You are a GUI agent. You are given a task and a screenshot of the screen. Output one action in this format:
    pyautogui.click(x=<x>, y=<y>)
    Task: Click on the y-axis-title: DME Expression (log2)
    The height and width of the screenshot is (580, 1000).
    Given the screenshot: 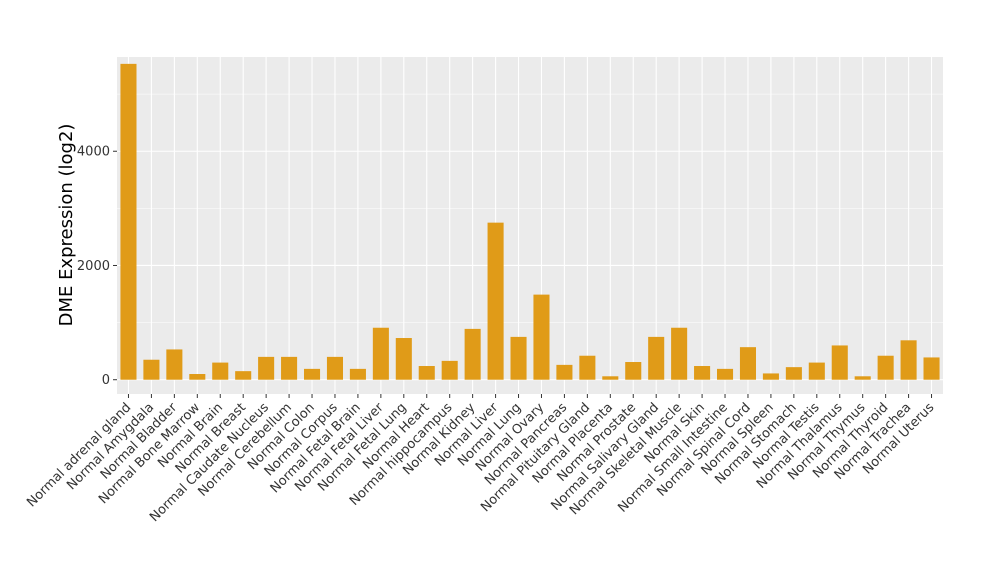 What is the action you would take?
    pyautogui.click(x=66, y=225)
    